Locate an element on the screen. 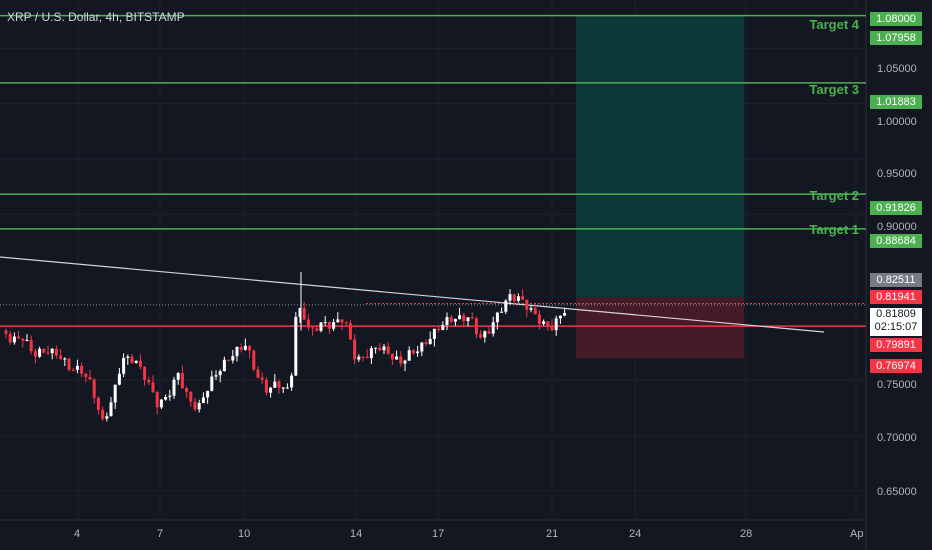 This screenshot has height=550, width=932. x-tick-ap: Ap is located at coordinates (857, 534).